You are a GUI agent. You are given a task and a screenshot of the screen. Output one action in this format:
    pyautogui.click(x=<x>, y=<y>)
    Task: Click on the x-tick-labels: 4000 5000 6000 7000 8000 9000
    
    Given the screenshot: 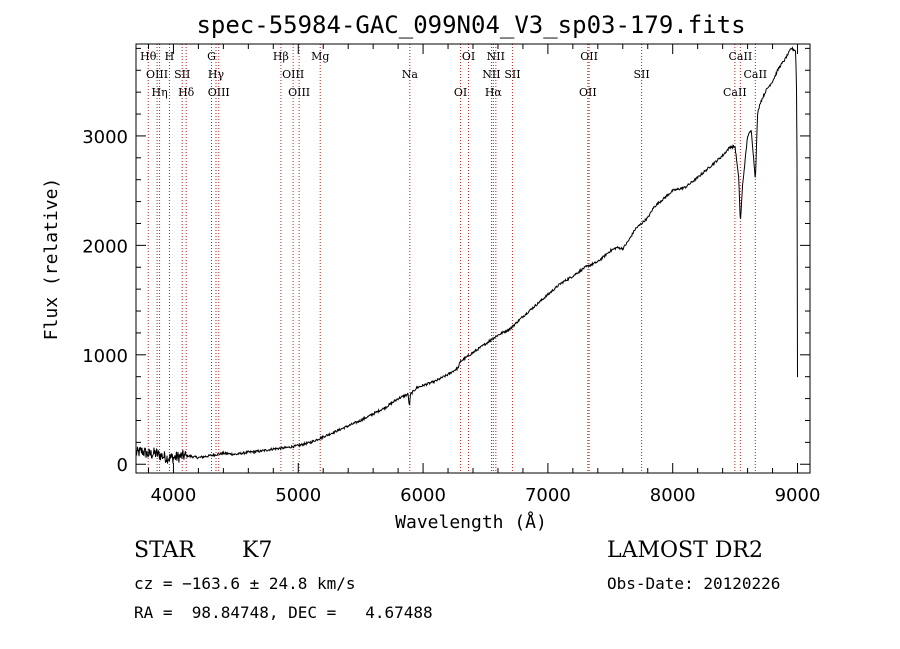 What is the action you would take?
    pyautogui.click(x=486, y=495)
    